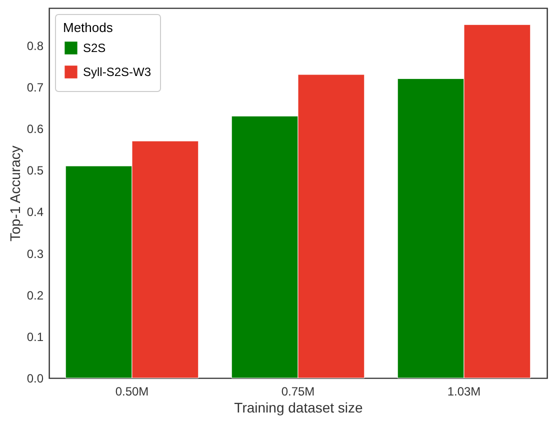 The image size is (558, 426). What do you see at coordinates (117, 72) in the screenshot?
I see `legend-label: Syll-S2S-W3` at bounding box center [117, 72].